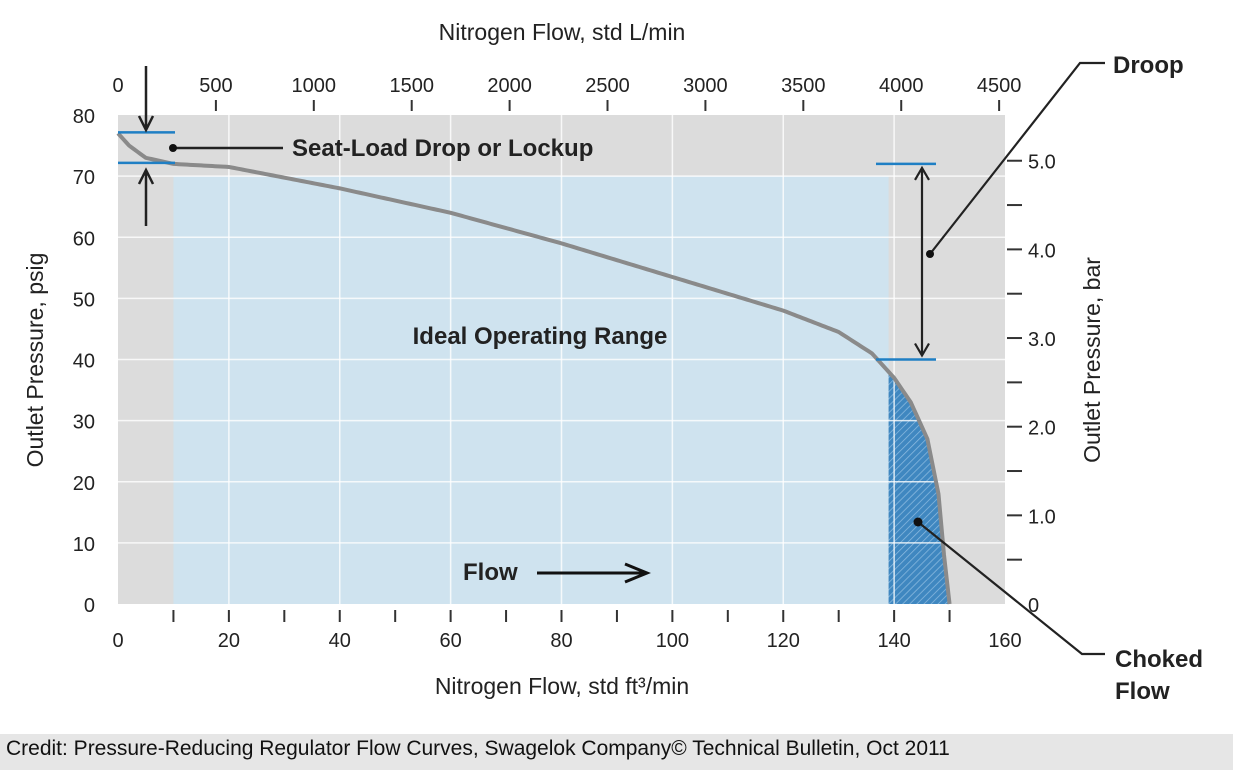 Image resolution: width=1233 pixels, height=770 pixels. I want to click on y2-axis-label: Outlet Pressure, bar, so click(1092, 360).